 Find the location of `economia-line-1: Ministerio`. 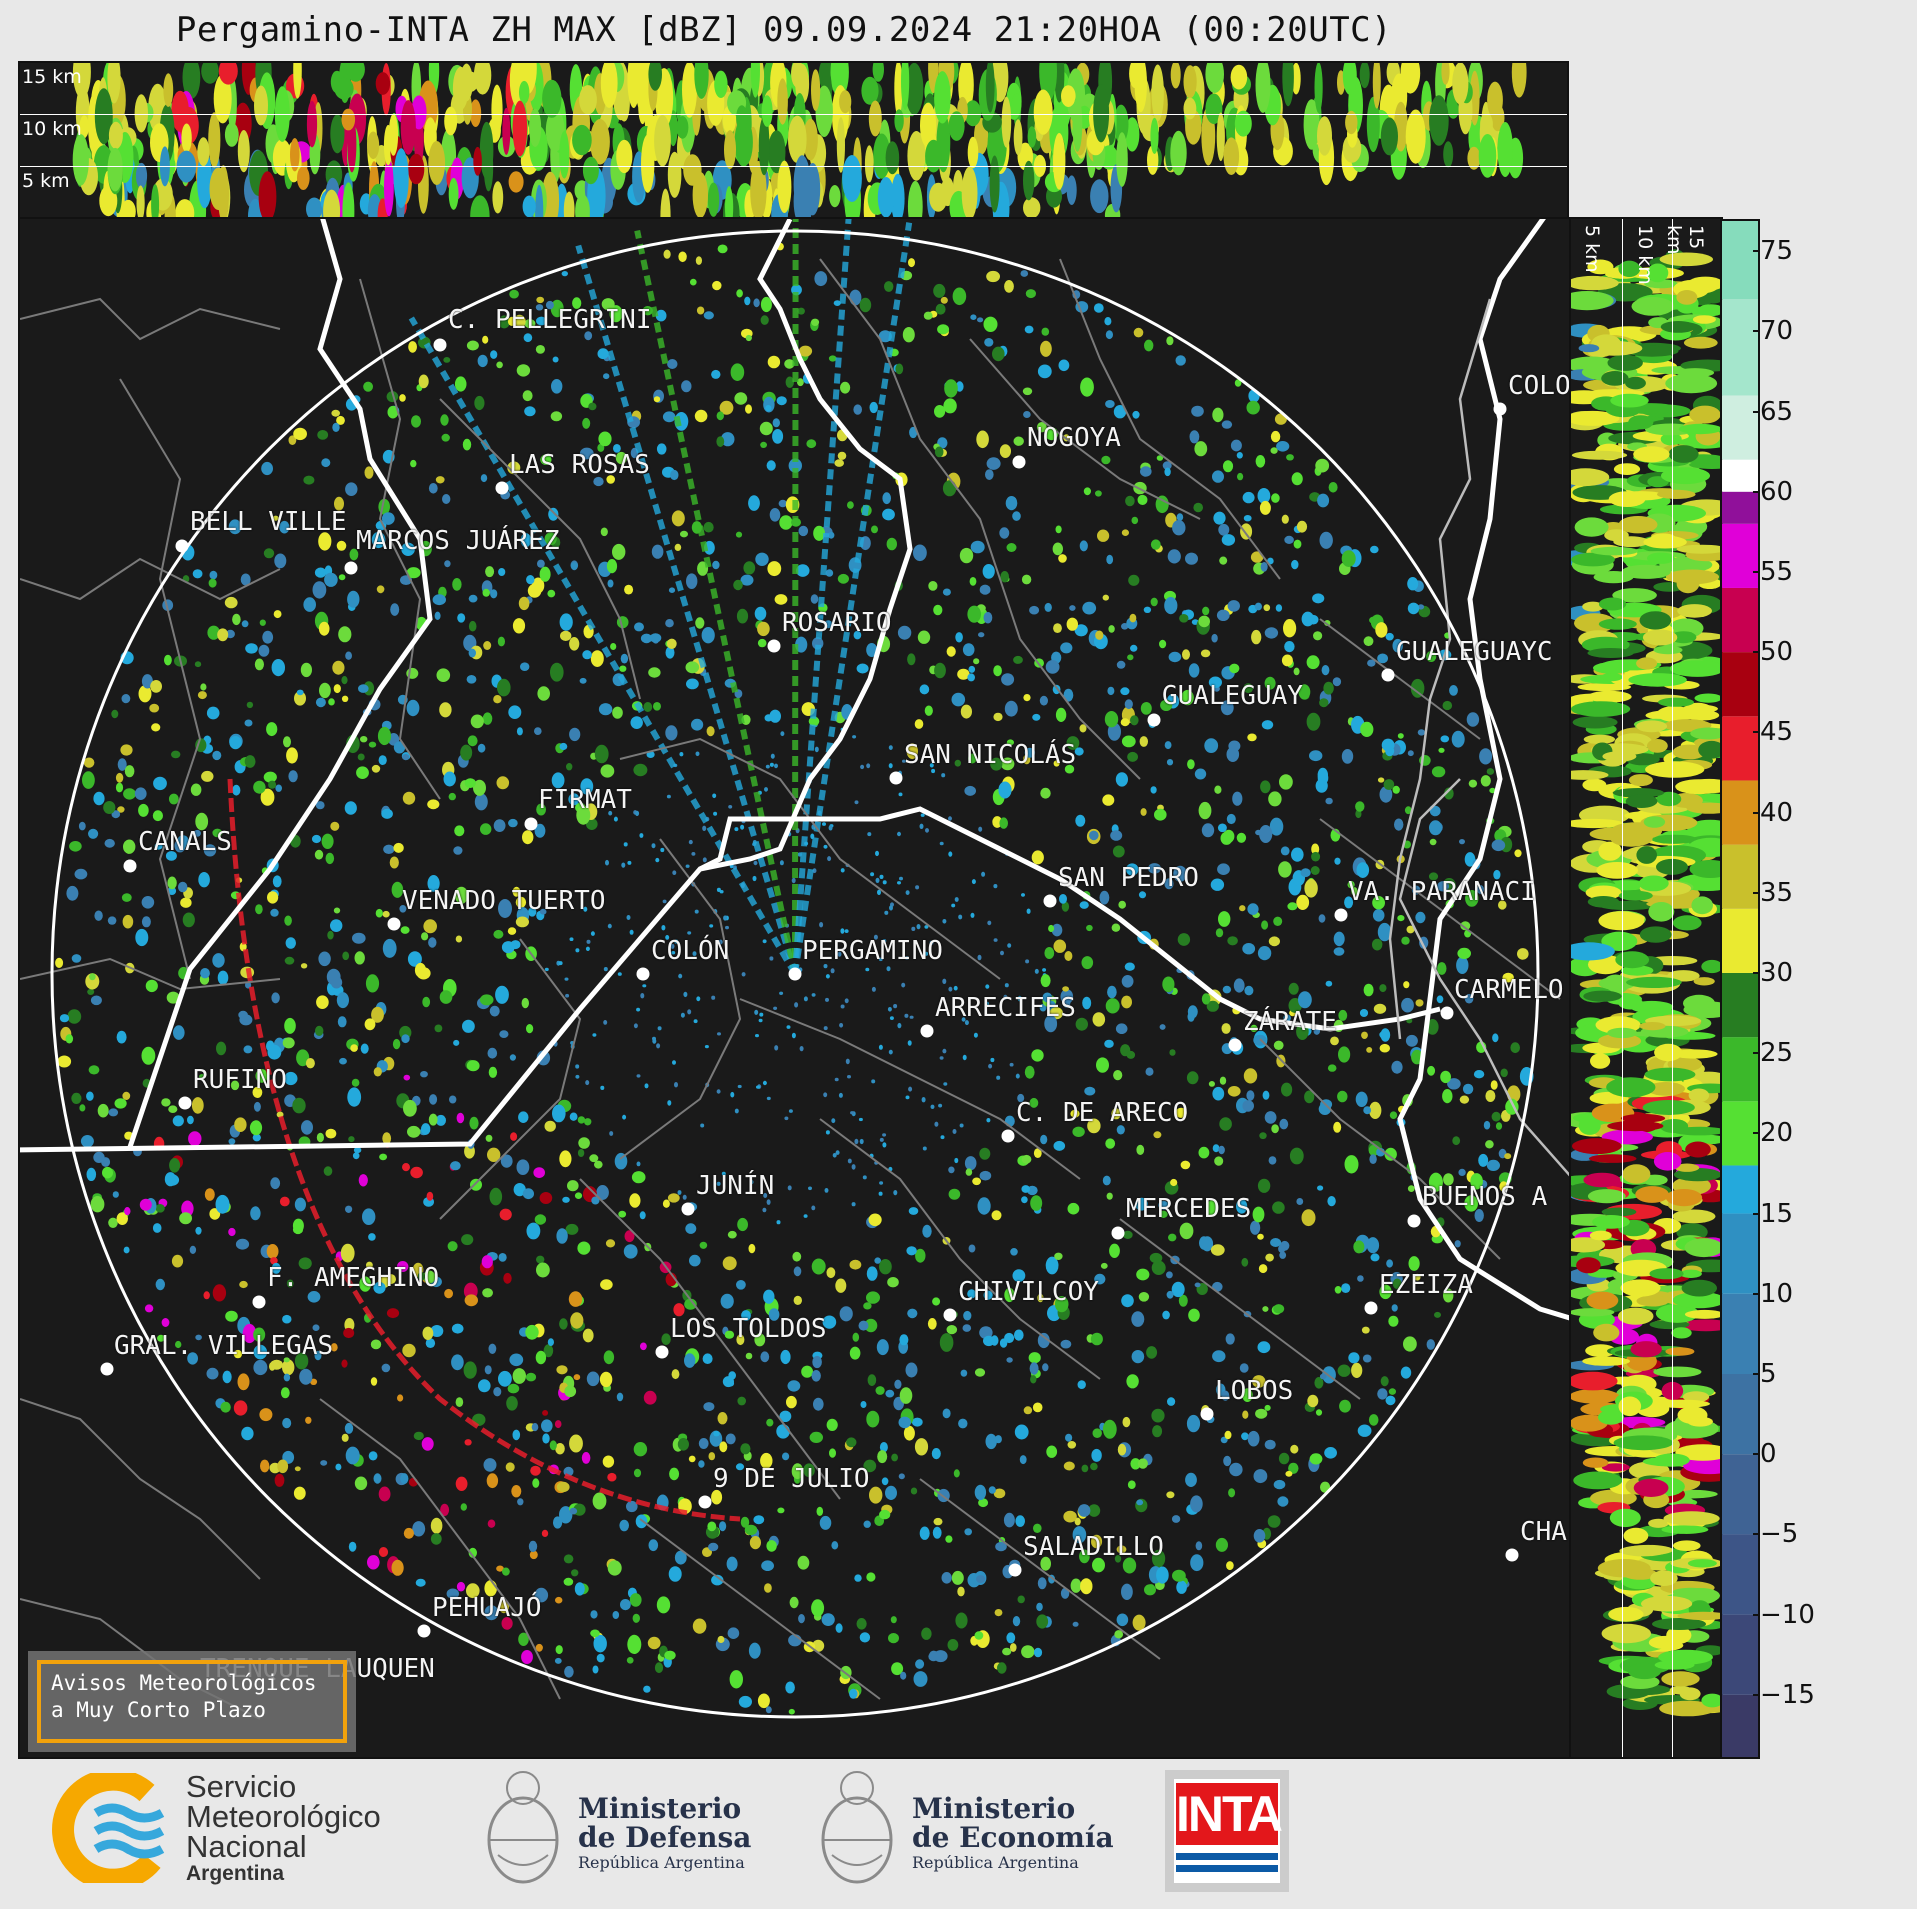

economia-line-1: Ministerio is located at coordinates (994, 1808).